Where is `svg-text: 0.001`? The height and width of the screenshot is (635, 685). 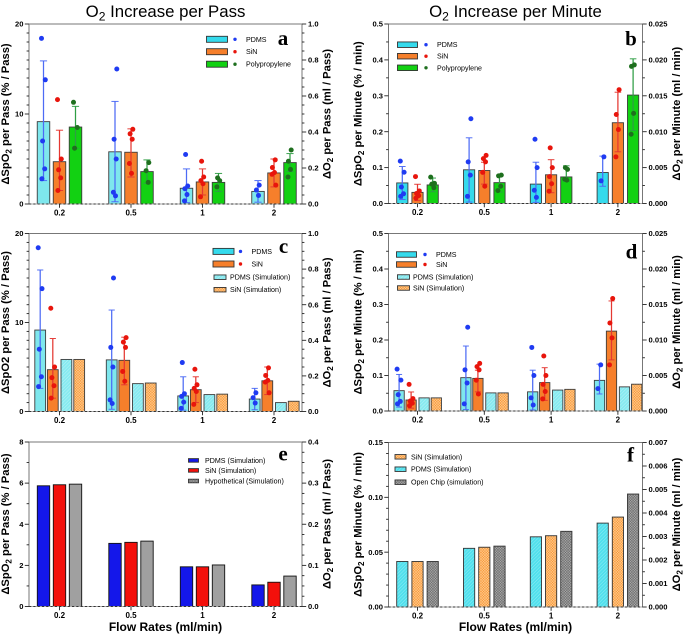 svg-text: 0.001 is located at coordinates (659, 583).